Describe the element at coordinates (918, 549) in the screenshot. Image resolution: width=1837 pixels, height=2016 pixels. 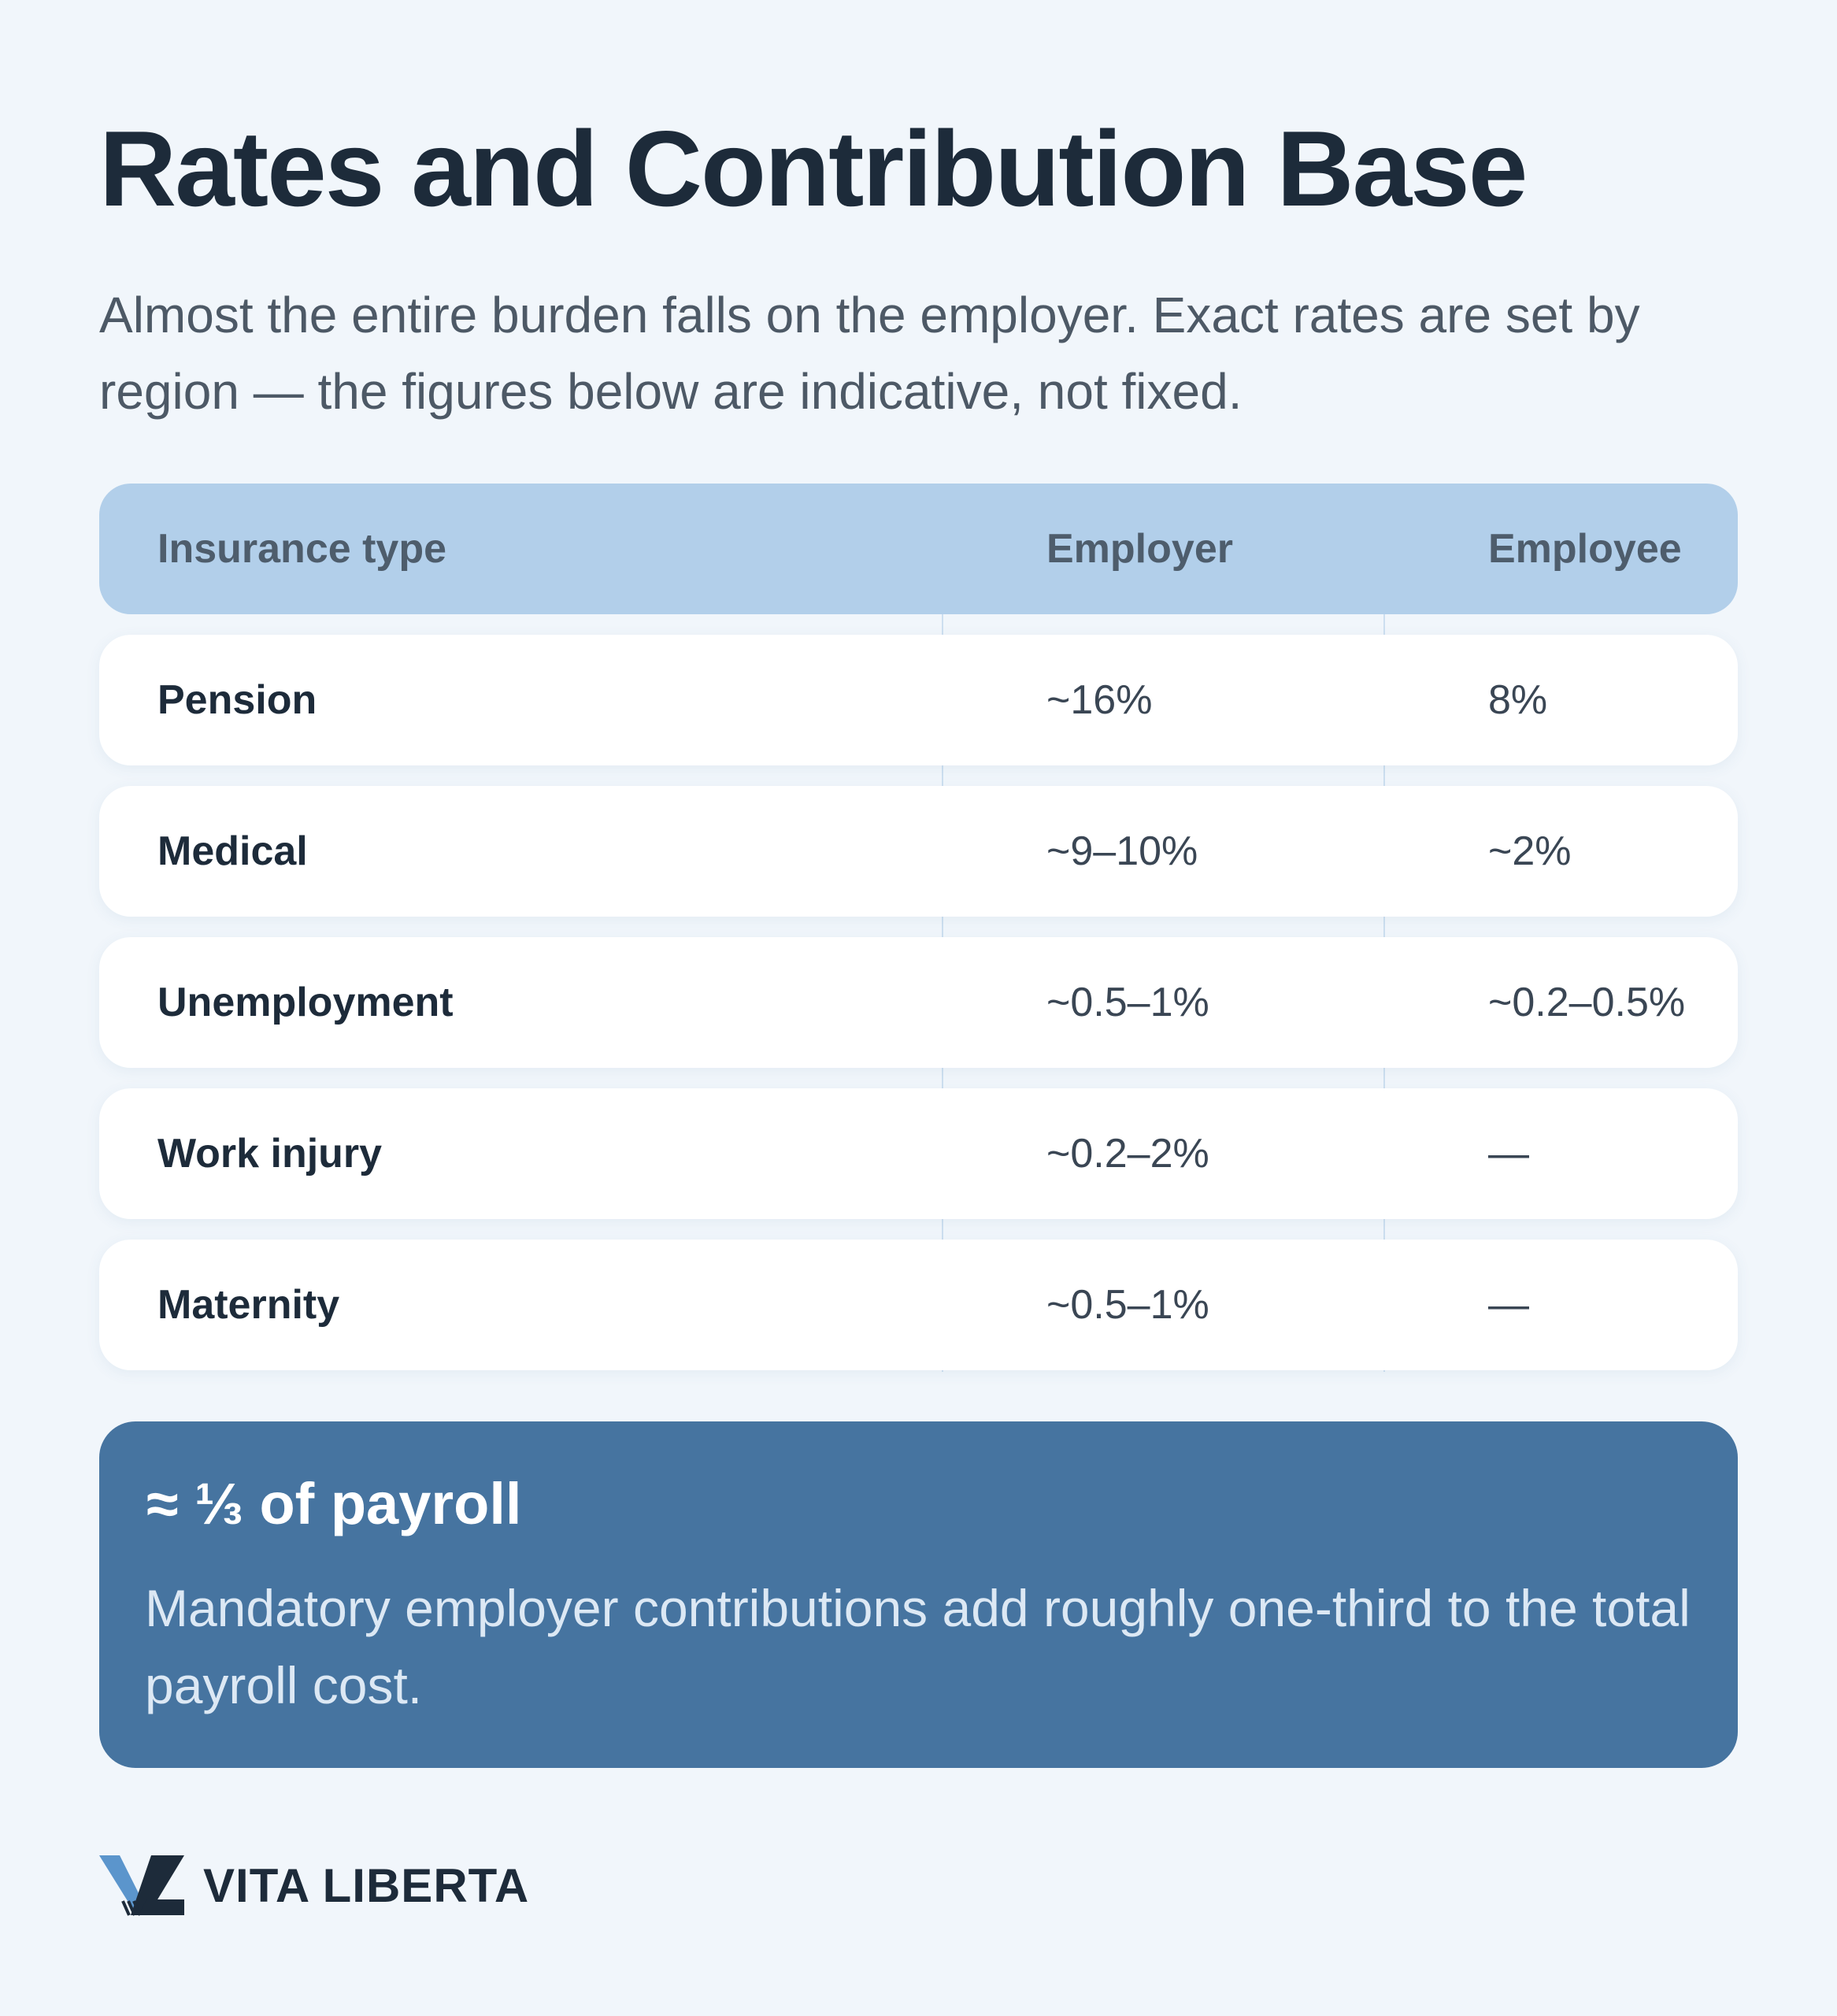
I see `table-header-row: Insurance type Employer Employee` at that location.